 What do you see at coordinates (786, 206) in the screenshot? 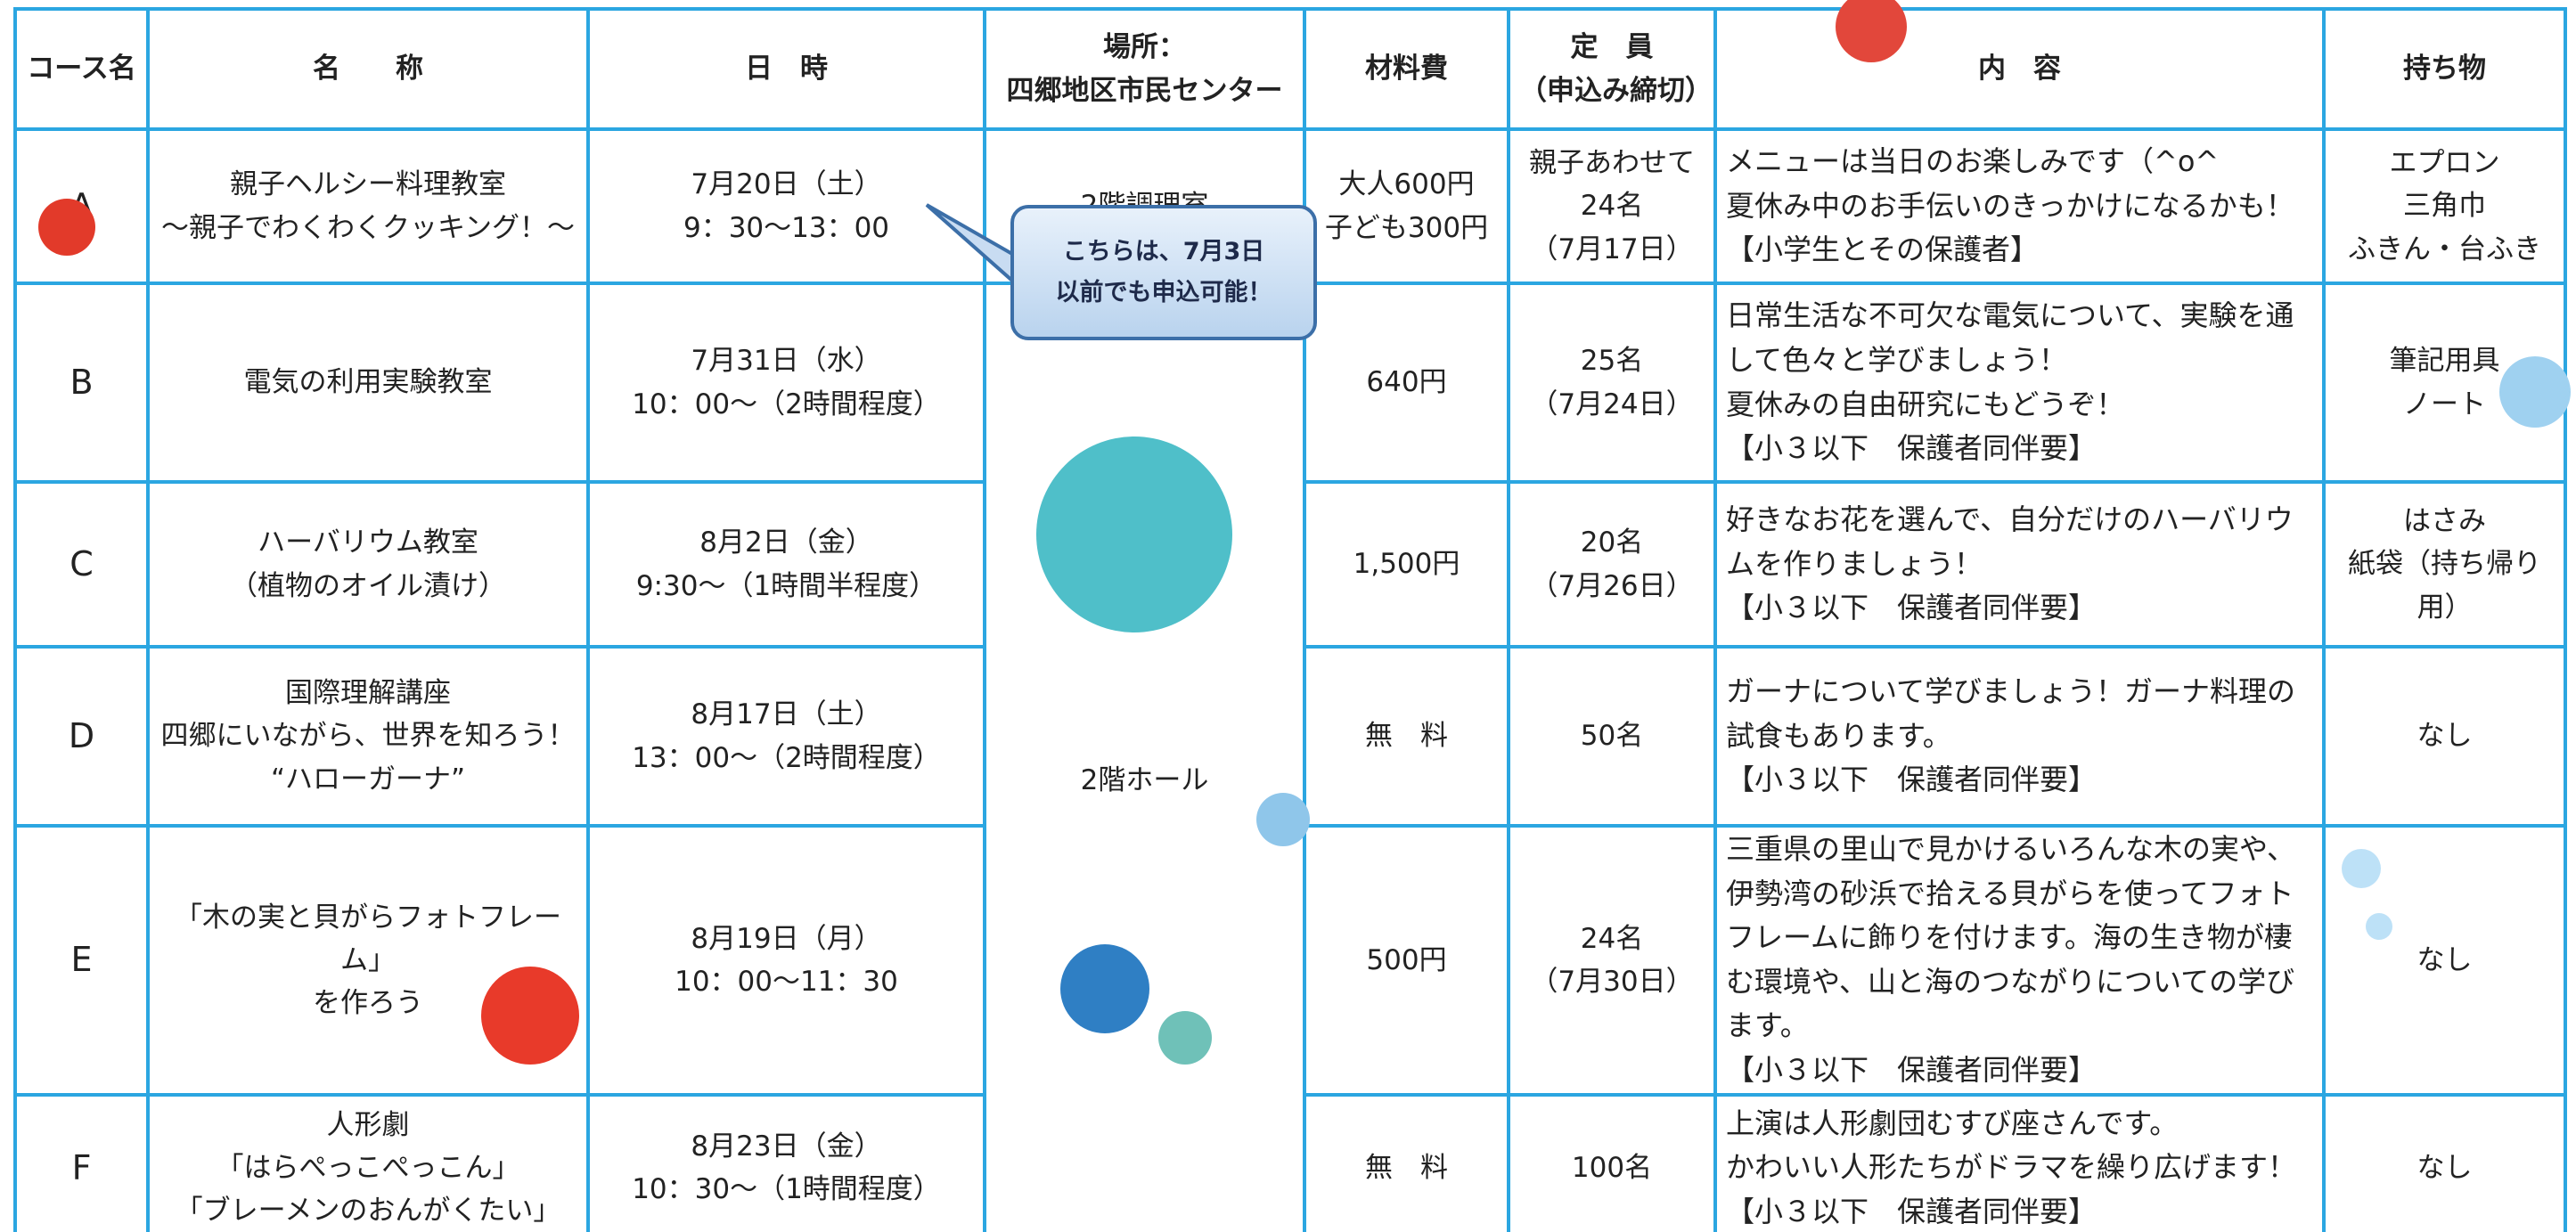
I see `date-time: 7月20日（土） 9：30～13：00` at bounding box center [786, 206].